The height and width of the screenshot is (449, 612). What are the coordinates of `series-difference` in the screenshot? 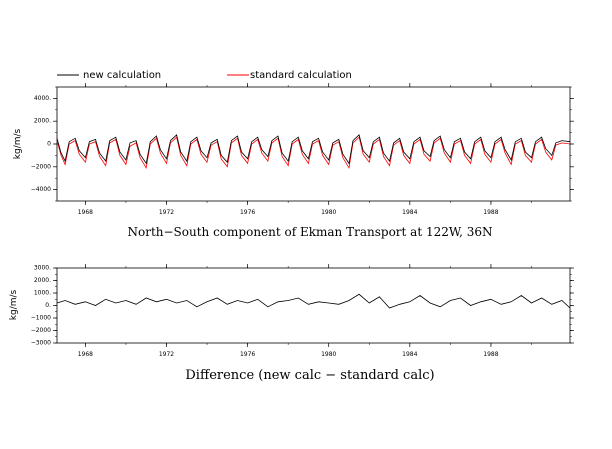 It's located at (313, 301).